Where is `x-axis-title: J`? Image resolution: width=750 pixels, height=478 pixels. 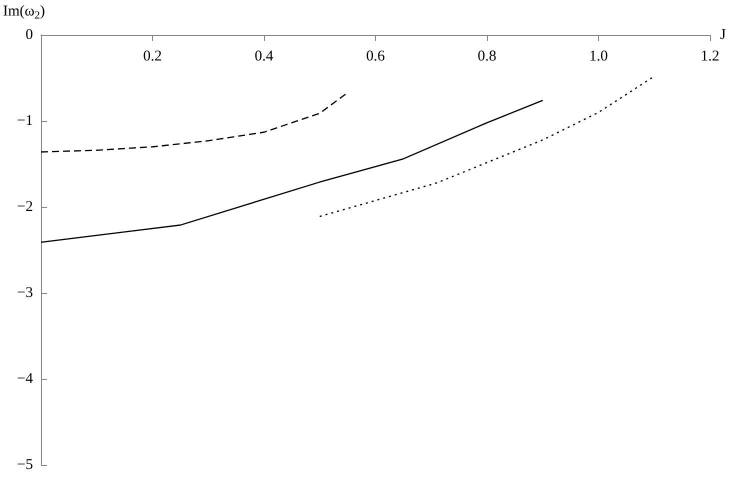
x-axis-title: J is located at coordinates (723, 35).